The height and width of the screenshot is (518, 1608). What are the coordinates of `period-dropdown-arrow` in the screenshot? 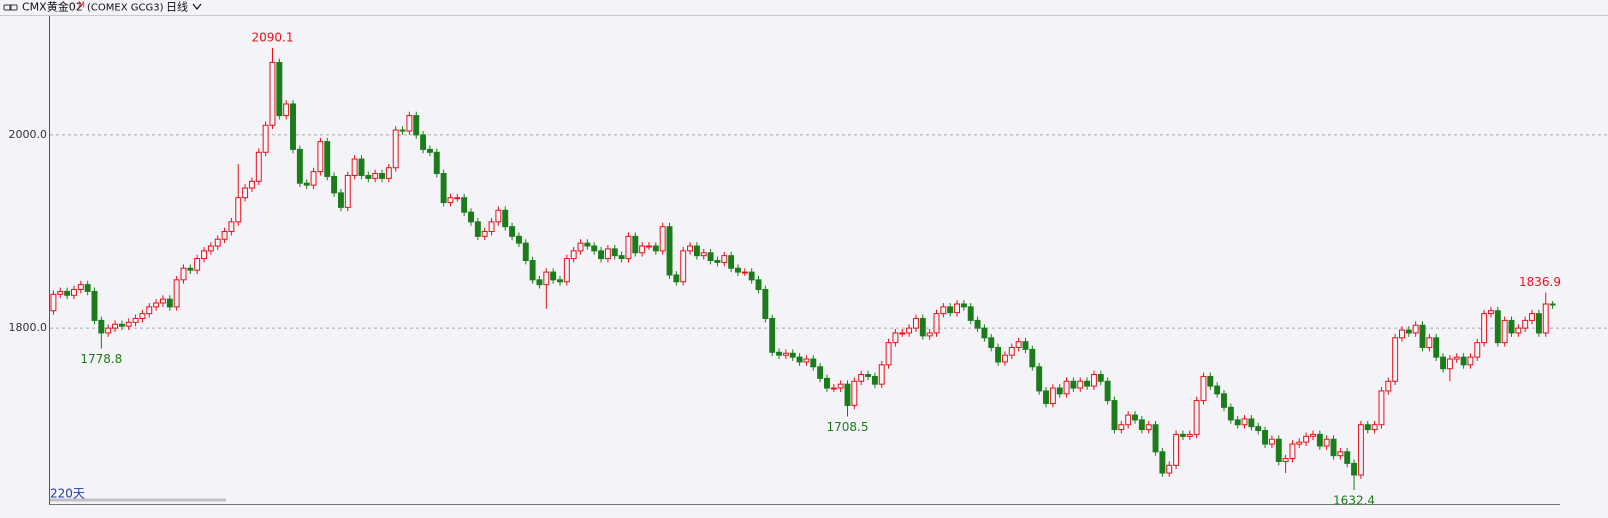 It's located at (197, 6).